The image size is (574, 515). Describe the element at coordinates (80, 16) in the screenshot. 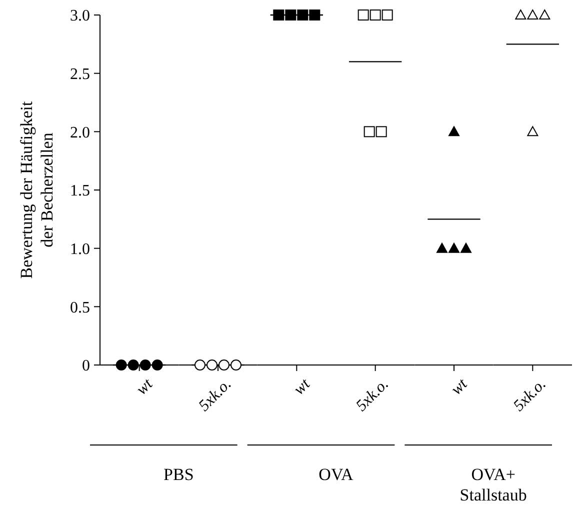

I see `y-tick-label: 3.0` at that location.